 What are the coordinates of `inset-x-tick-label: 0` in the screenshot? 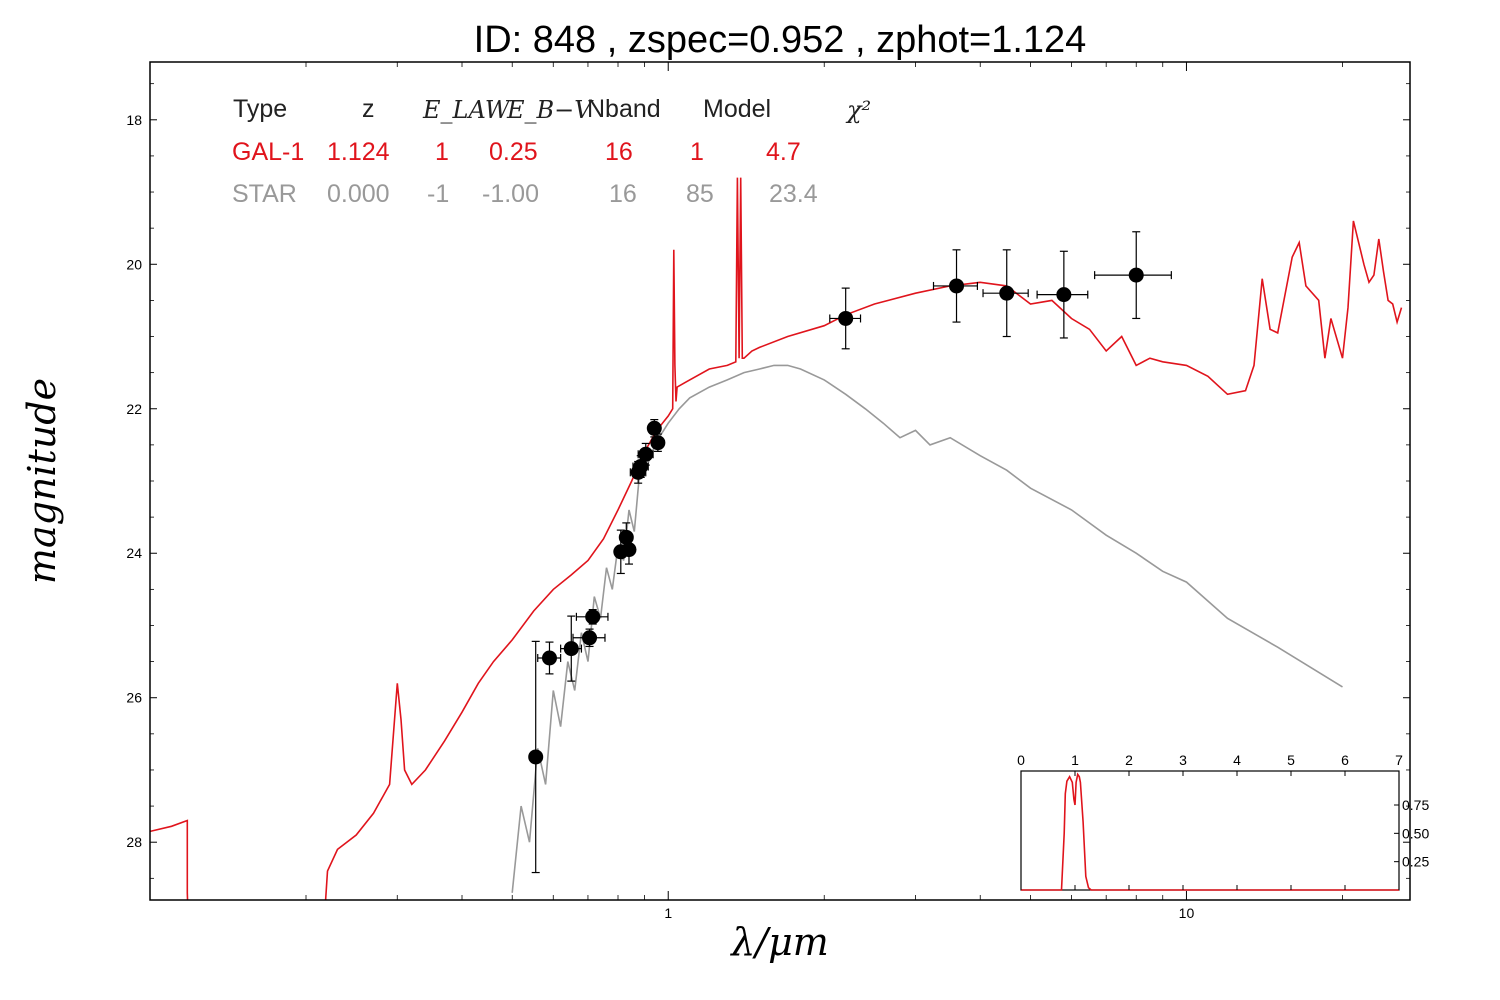 It's located at (1021, 760).